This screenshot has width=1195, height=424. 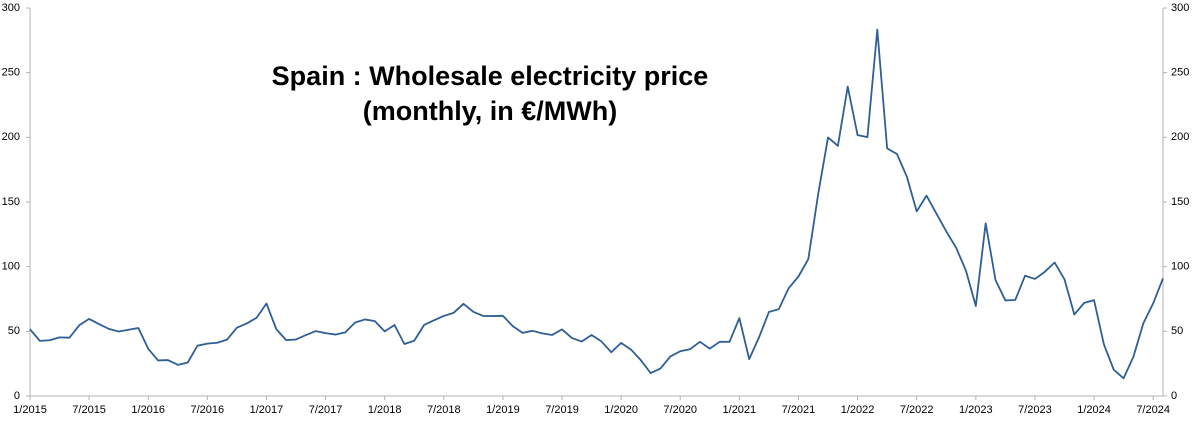 I want to click on y-tick-label: 50, so click(x=14, y=331).